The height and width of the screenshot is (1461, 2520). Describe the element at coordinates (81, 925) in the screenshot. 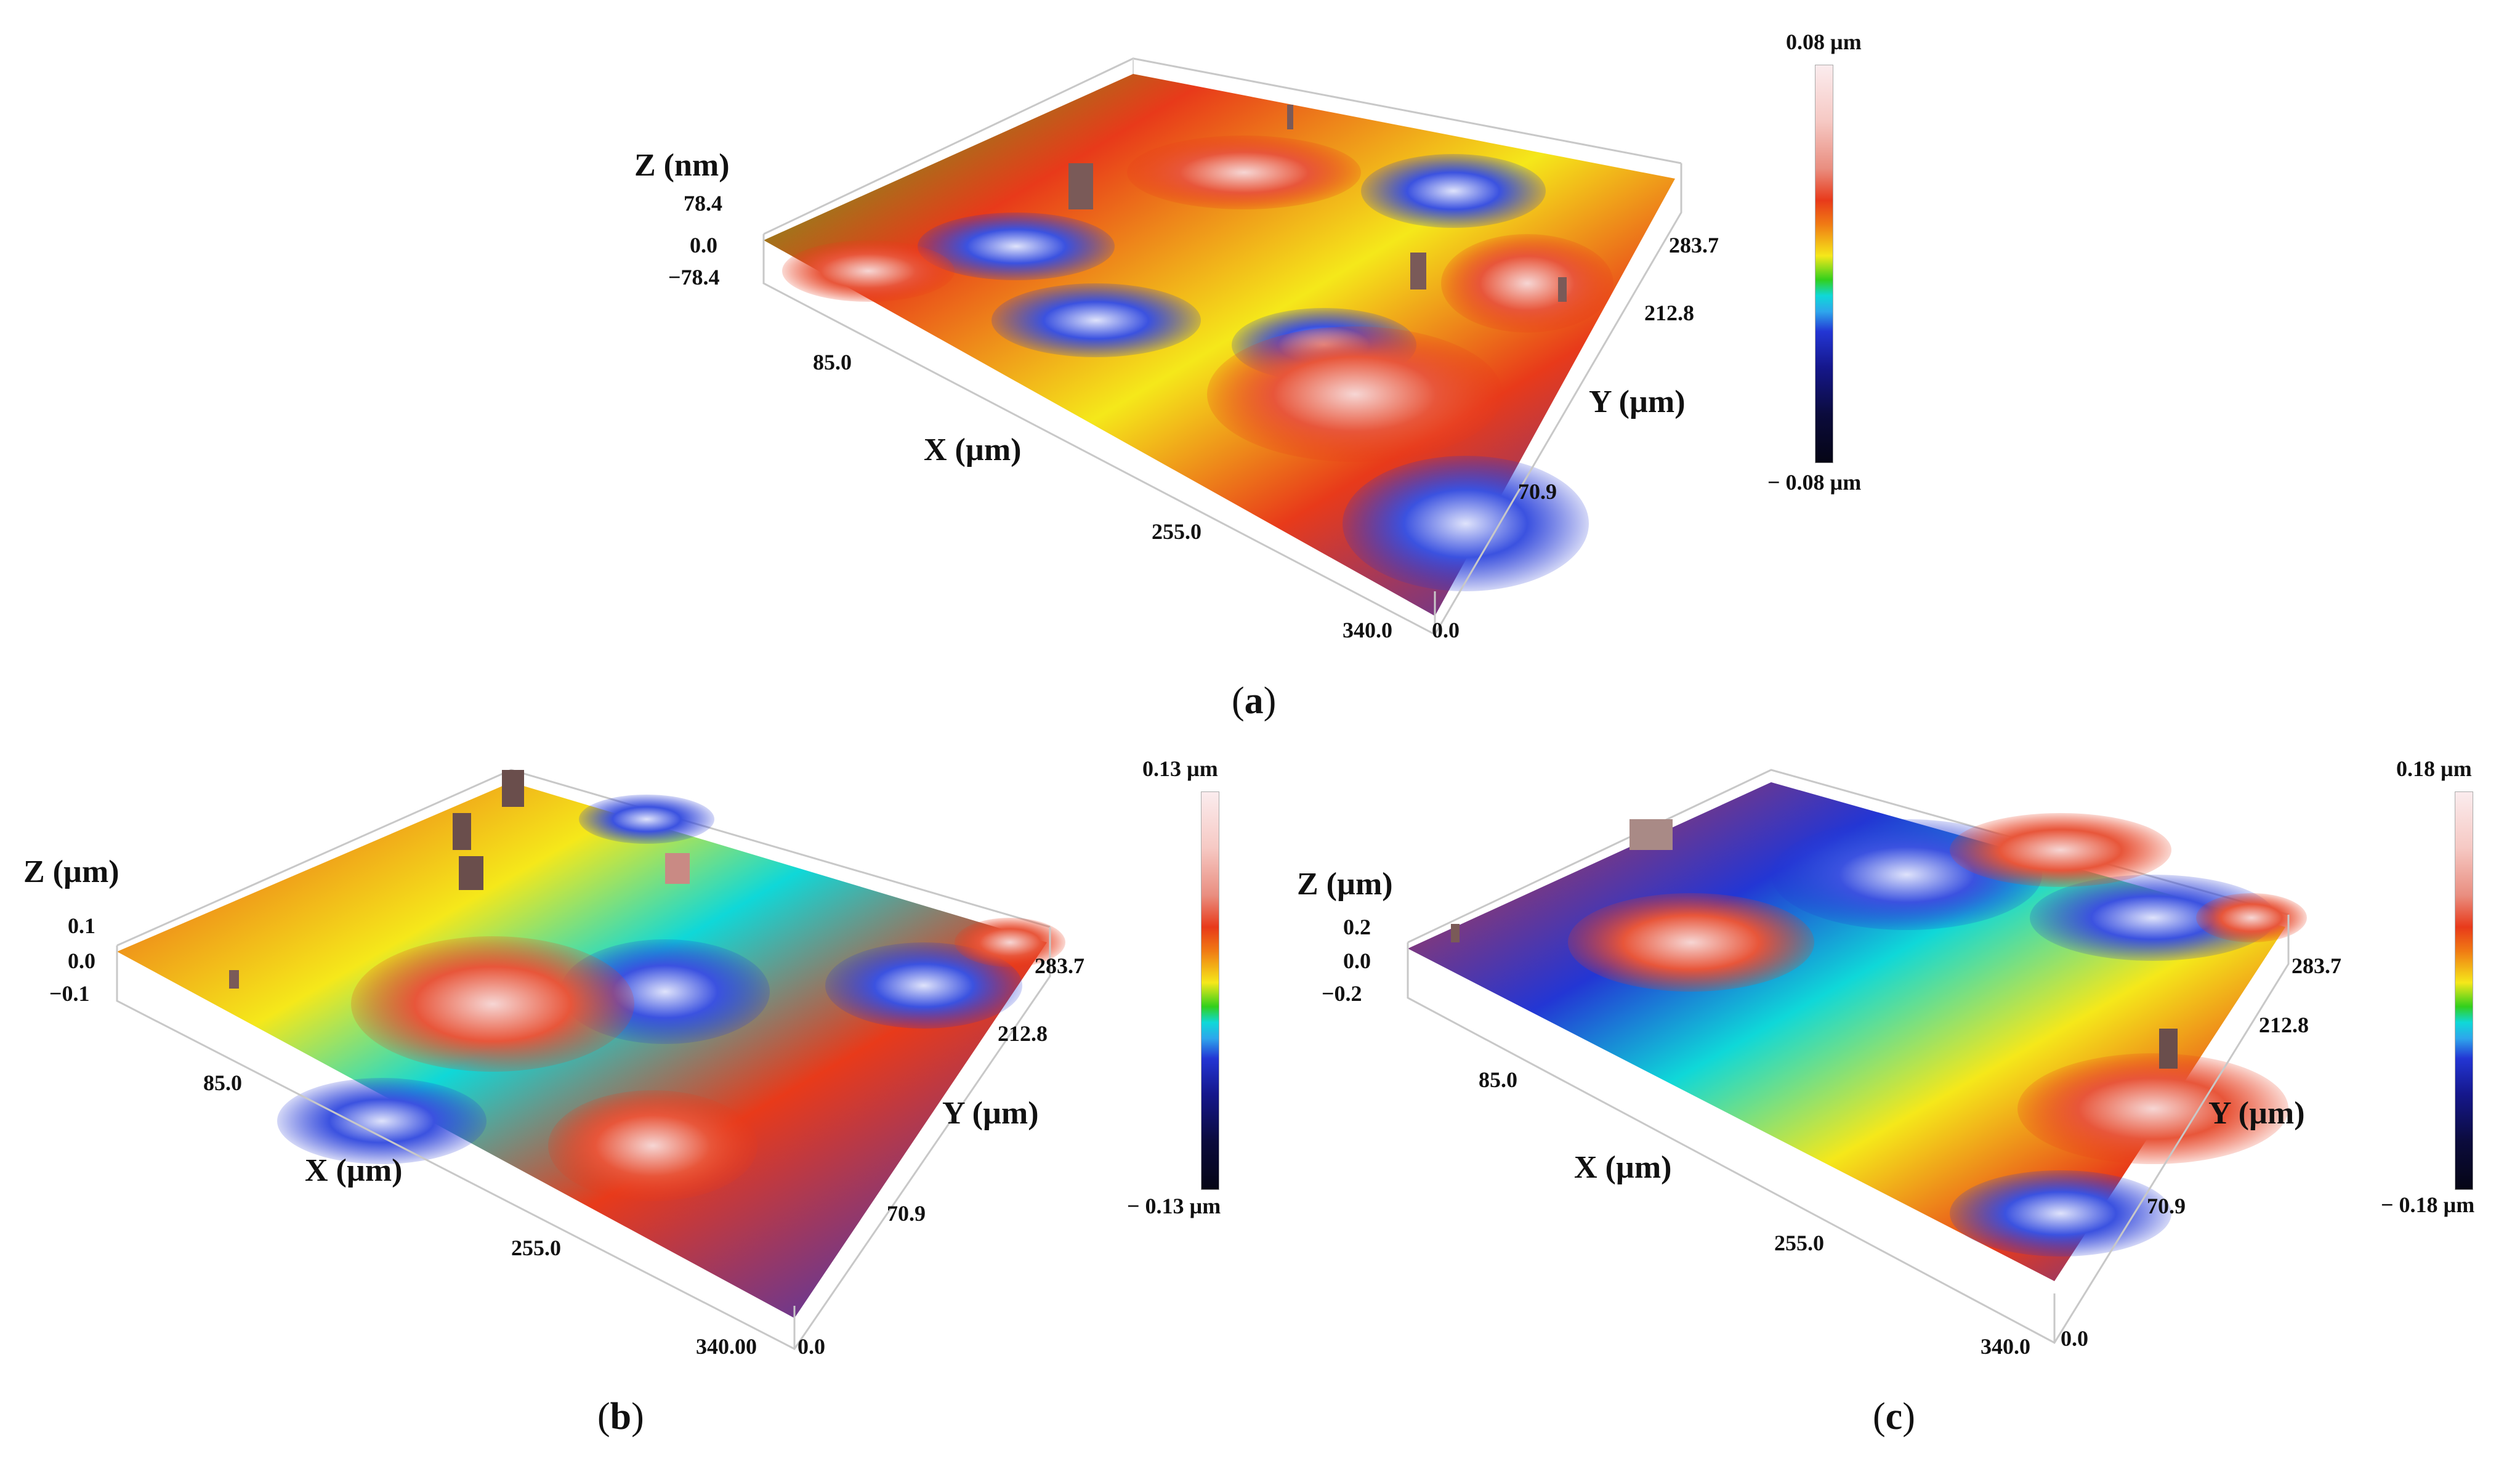

I see `z-tick-top-b: 0.1` at that location.